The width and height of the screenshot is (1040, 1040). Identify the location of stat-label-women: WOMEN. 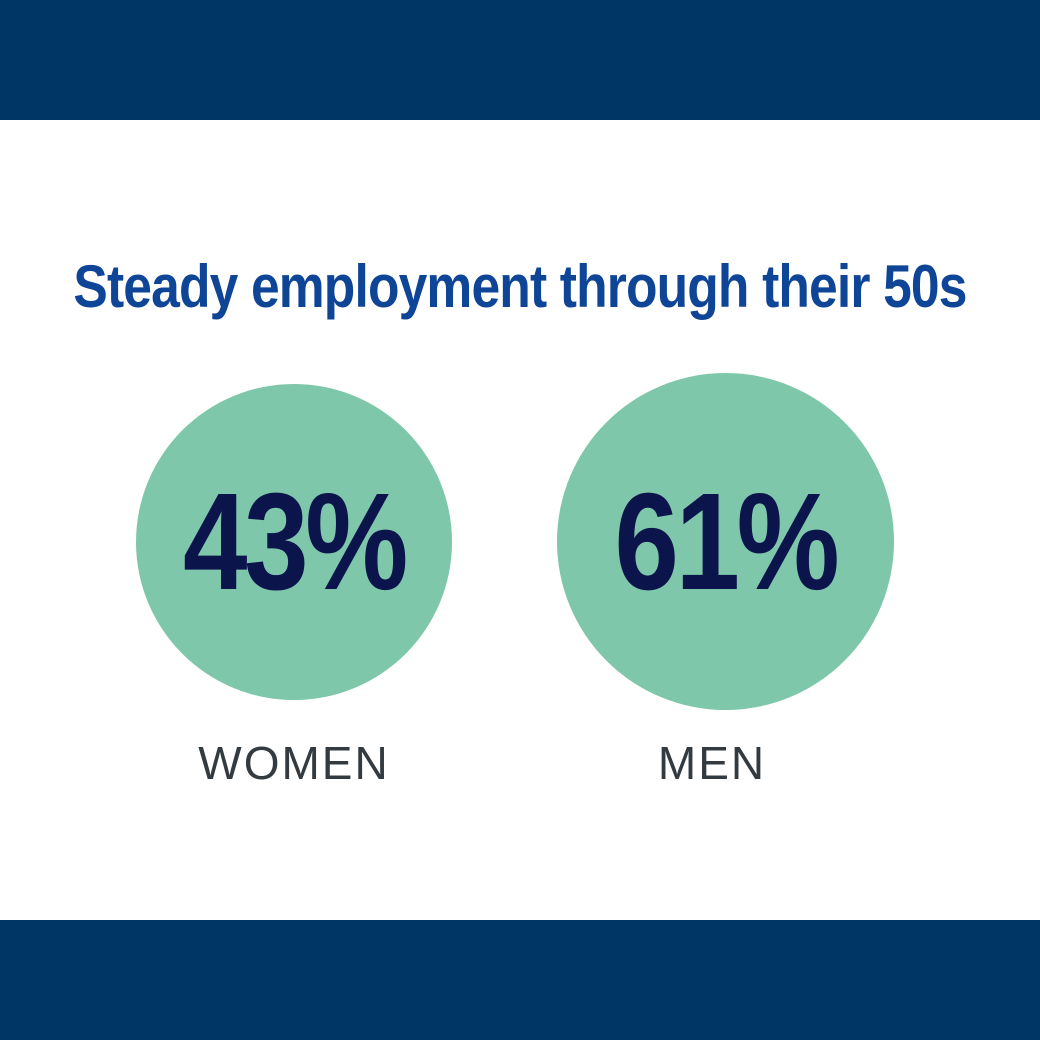
(294, 763).